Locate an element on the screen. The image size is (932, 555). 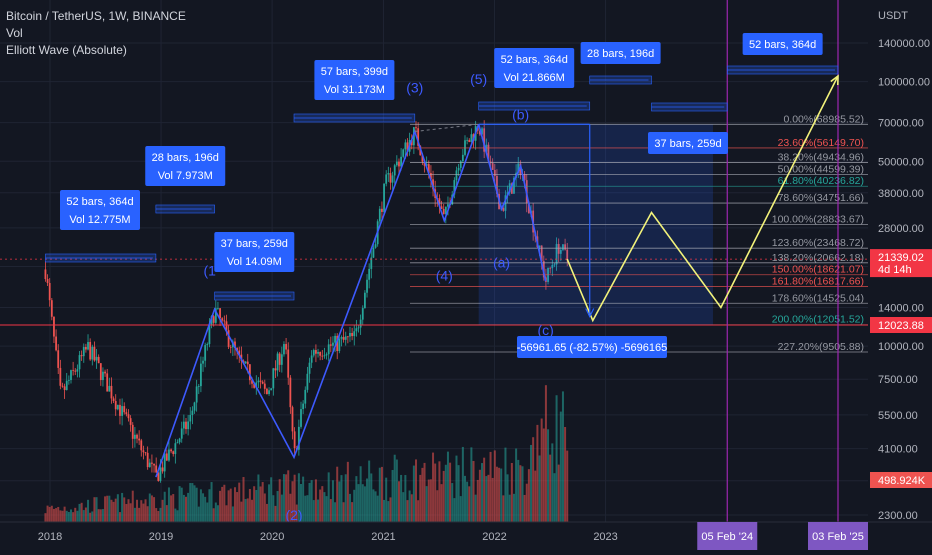
fib-label: 227.20%(9505.88) is located at coordinates (821, 347).